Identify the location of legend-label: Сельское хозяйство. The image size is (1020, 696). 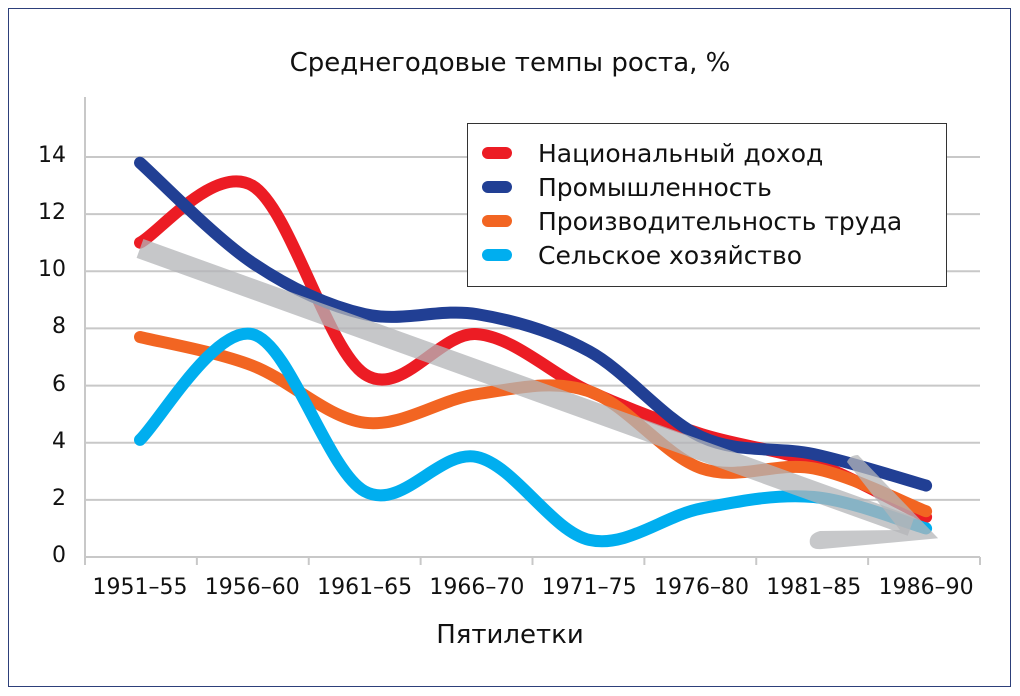
(670, 255).